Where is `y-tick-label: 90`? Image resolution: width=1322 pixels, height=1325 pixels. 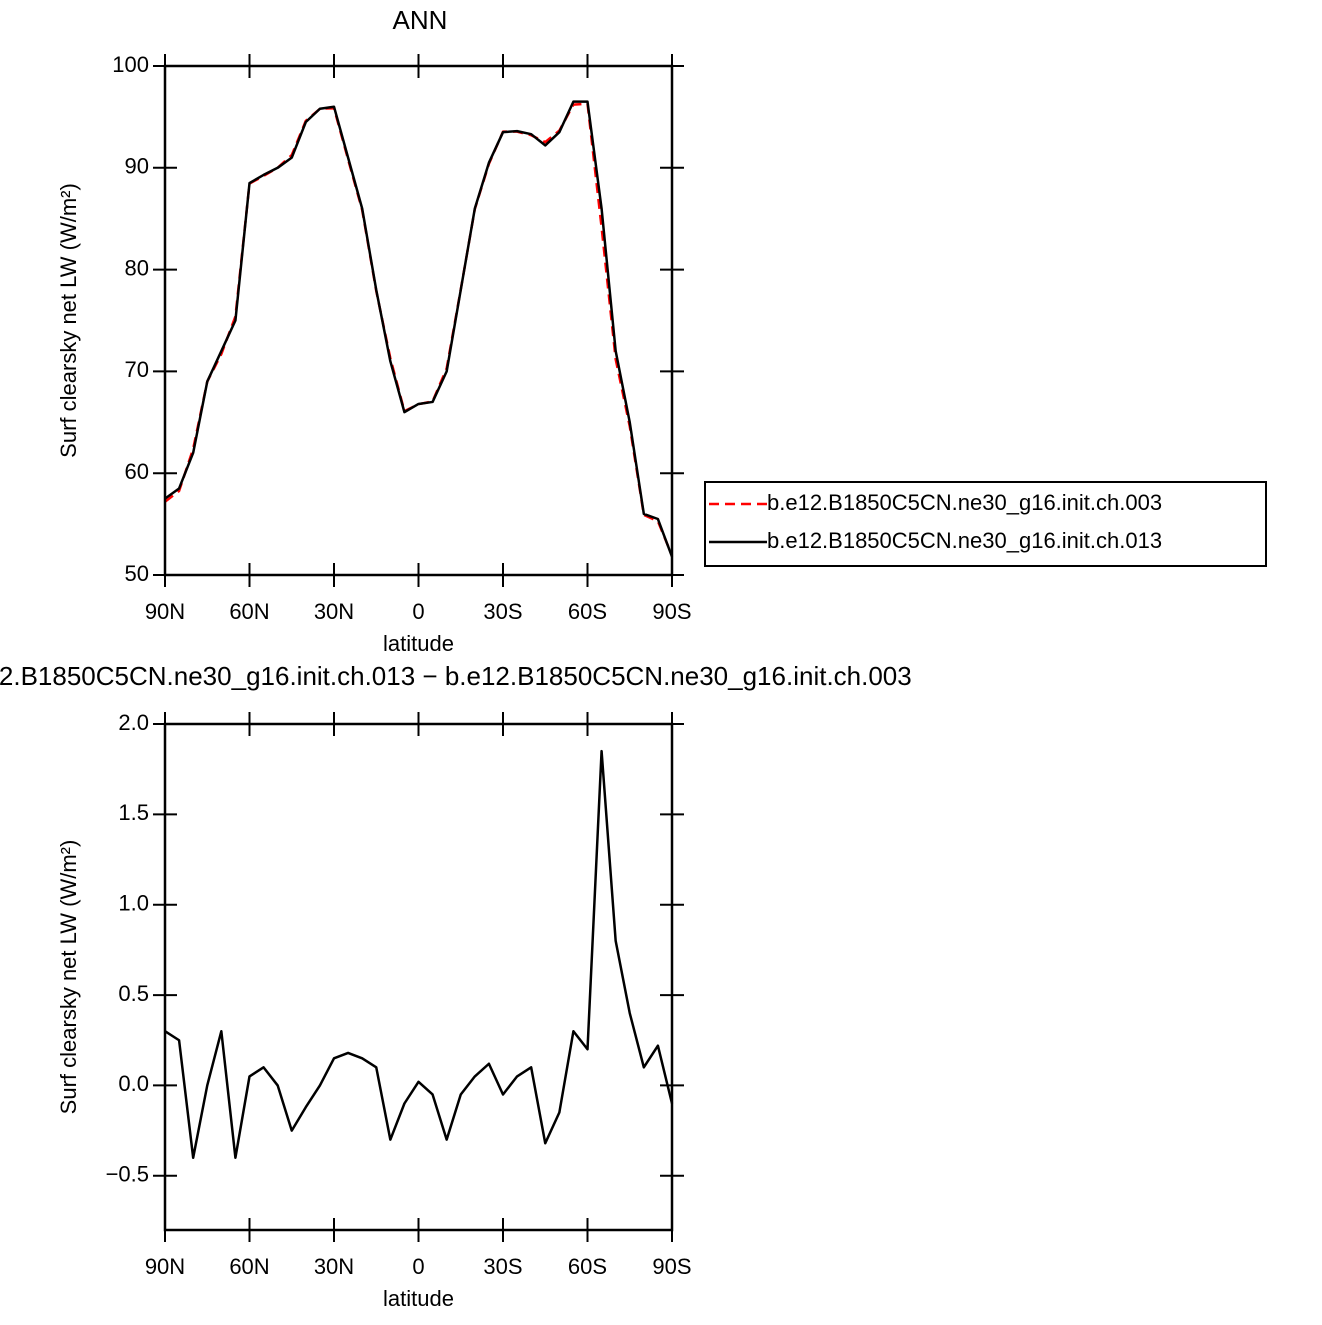 y-tick-label: 90 is located at coordinates (137, 166).